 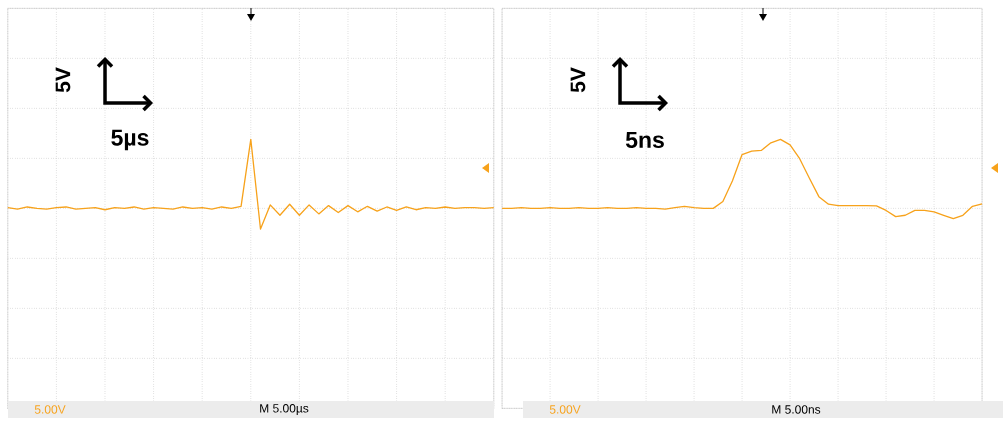 What do you see at coordinates (284, 409) in the screenshot?
I see `text: M 5.00µs` at bounding box center [284, 409].